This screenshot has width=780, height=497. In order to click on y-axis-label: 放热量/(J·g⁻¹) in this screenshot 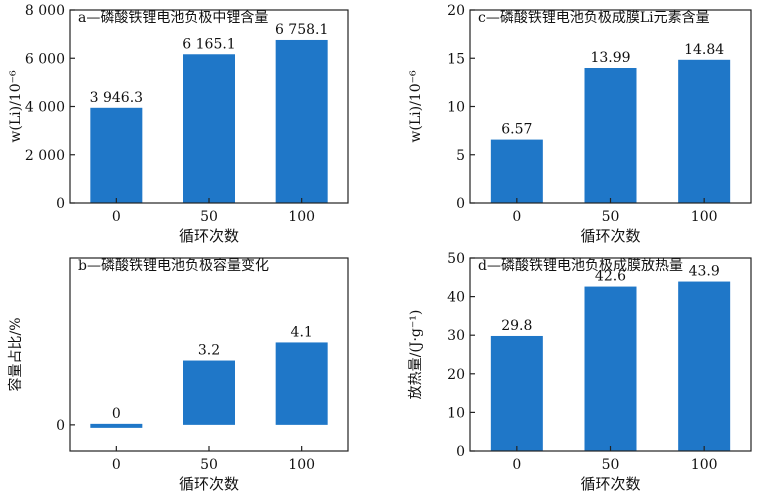, I will do `click(416, 355)`.